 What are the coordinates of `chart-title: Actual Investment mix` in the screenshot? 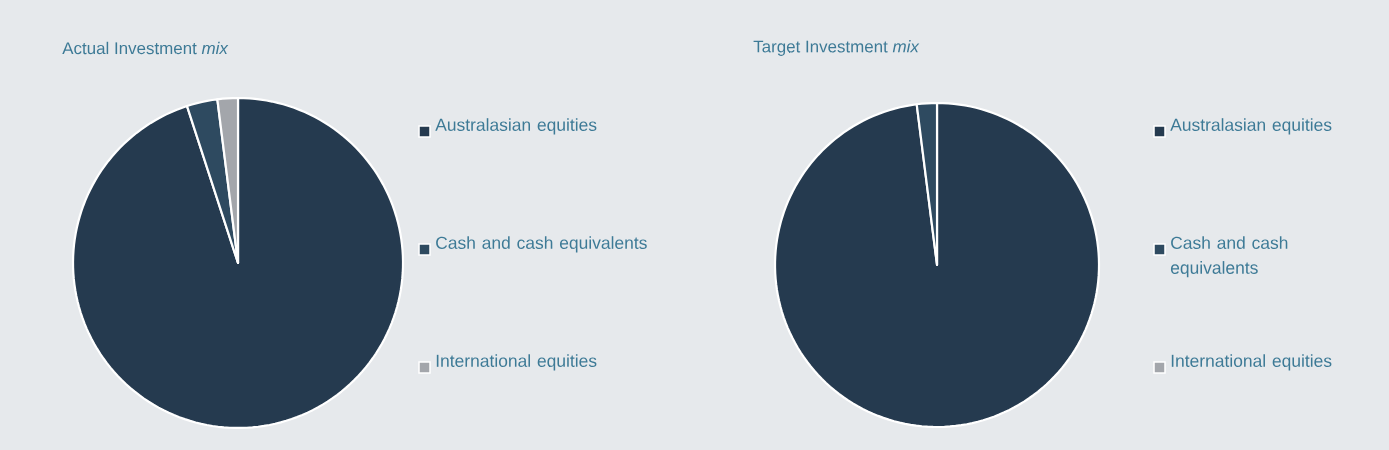 It's located at (145, 48).